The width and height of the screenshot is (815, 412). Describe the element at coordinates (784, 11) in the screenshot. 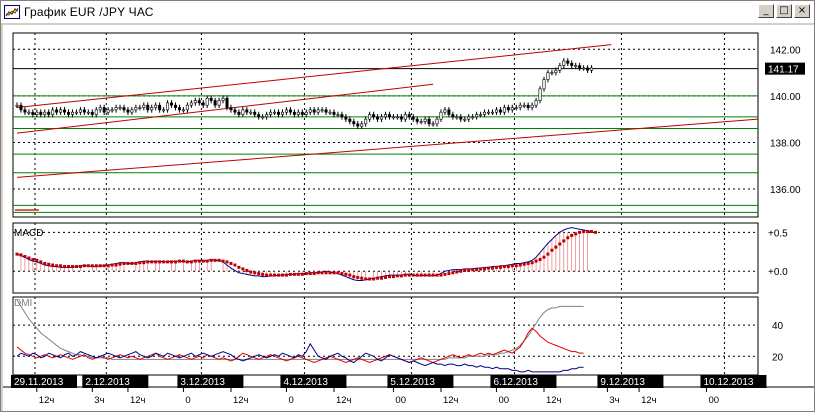

I see `maximize-button: □` at that location.